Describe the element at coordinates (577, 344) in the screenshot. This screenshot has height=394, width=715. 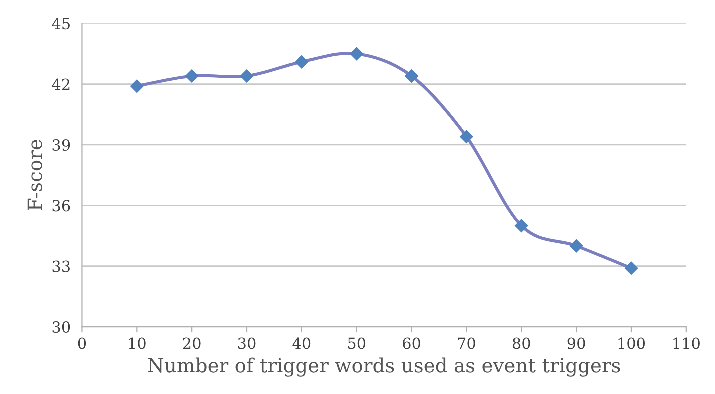
I see `x-tick-label: 90` at that location.